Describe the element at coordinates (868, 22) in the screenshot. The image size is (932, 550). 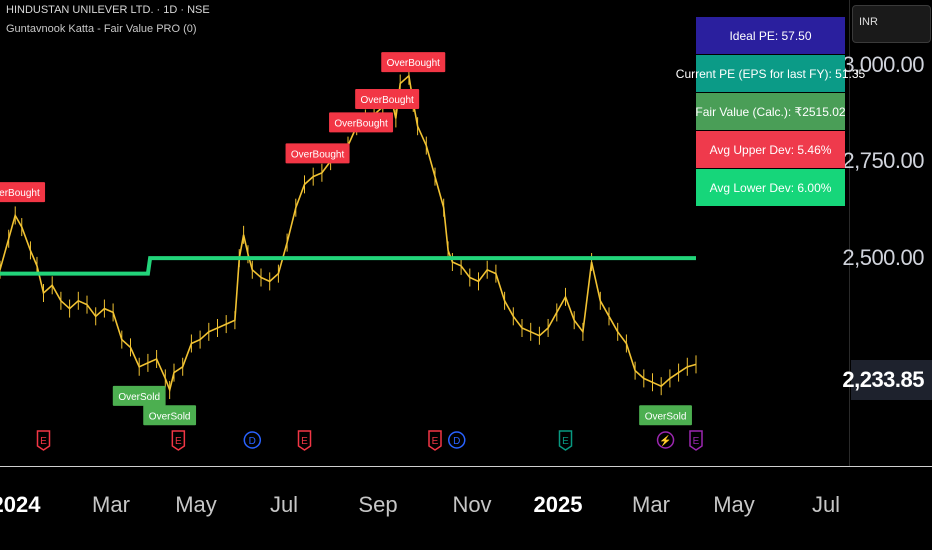
I see `currency-label: INR` at that location.